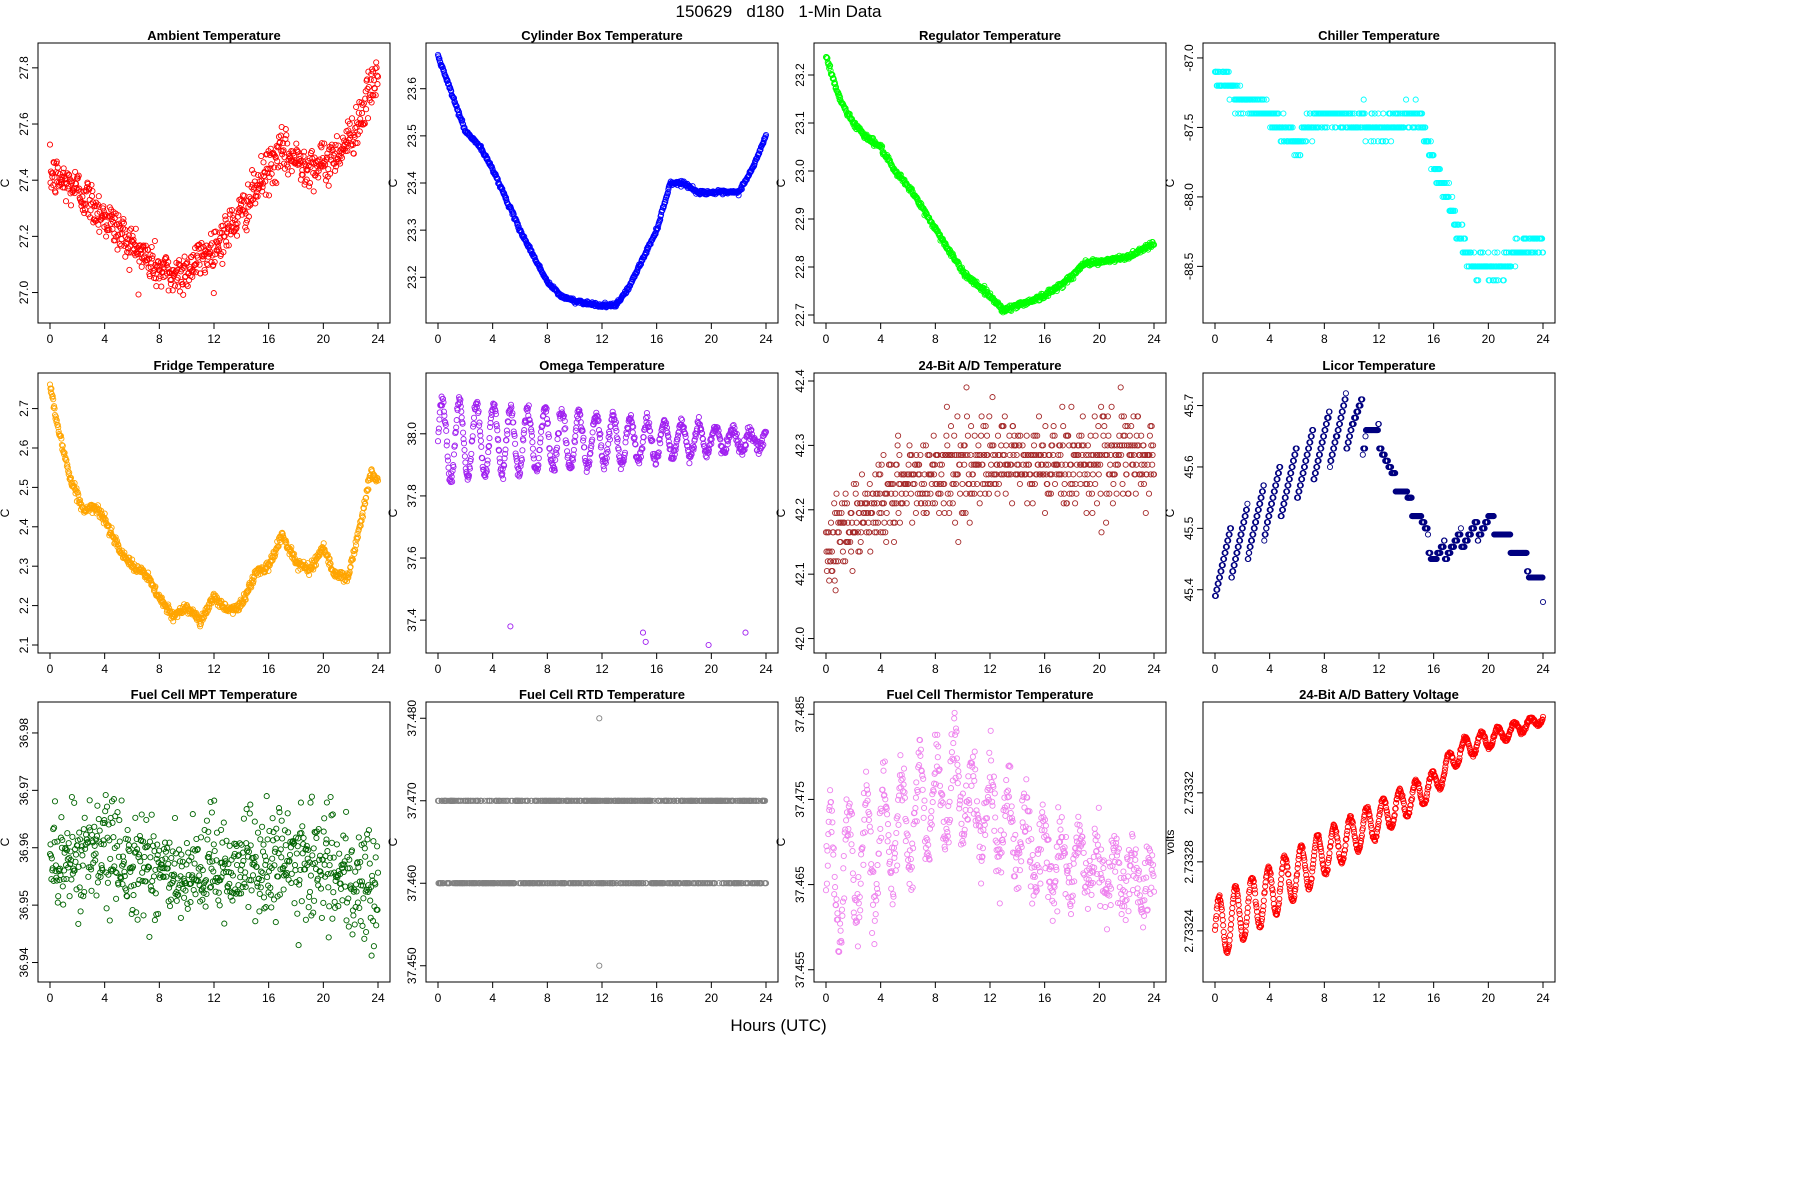 This screenshot has height=1200, width=1800. What do you see at coordinates (990, 35) in the screenshot?
I see `chart-title: Regulator Temperature` at bounding box center [990, 35].